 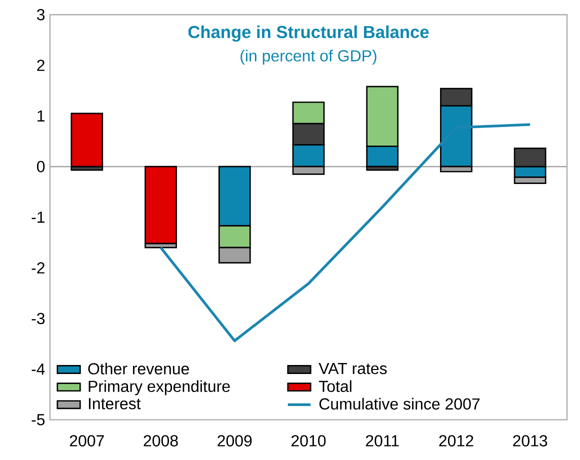 I want to click on legend-label: Interest, so click(x=114, y=404).